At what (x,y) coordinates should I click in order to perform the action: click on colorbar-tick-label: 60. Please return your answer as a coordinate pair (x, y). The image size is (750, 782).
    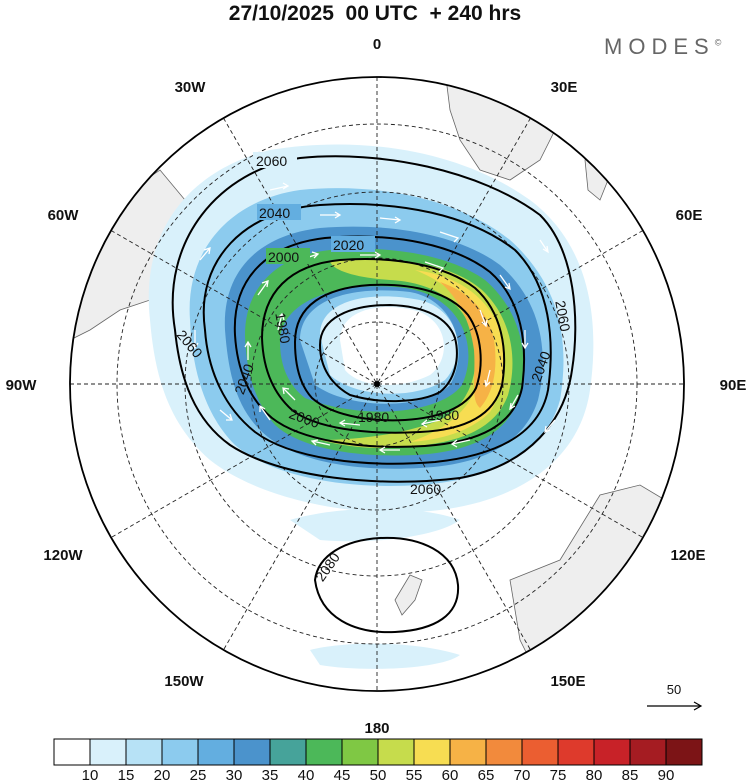
    Looking at the image, I should click on (450, 774).